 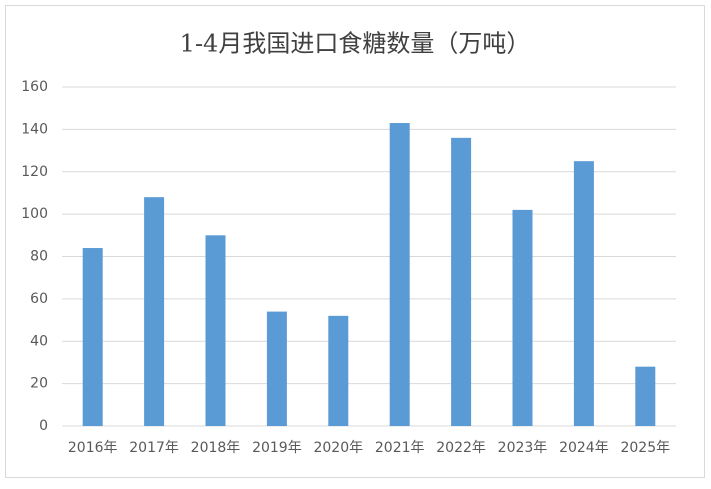 I want to click on x-tick-label: 2023年, so click(x=523, y=448).